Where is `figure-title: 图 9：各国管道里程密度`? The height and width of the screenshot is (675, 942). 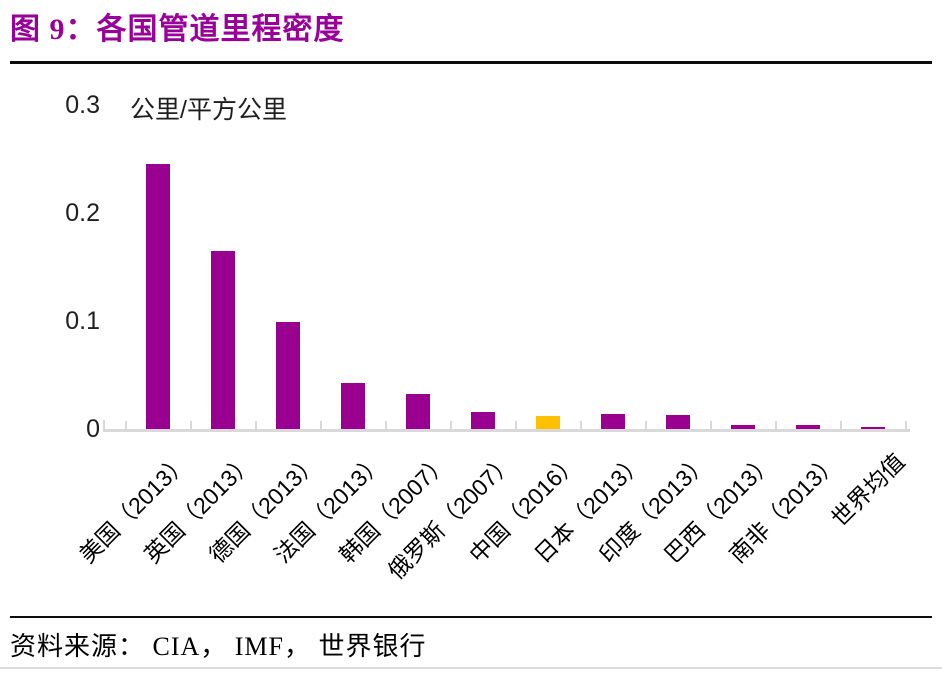
figure-title: 图 9：各国管道里程密度 is located at coordinates (177, 29).